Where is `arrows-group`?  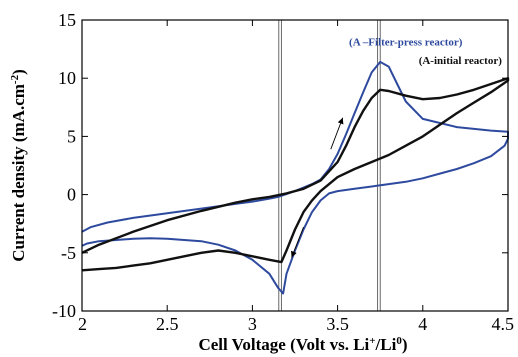
arrows-group is located at coordinates (317, 187).